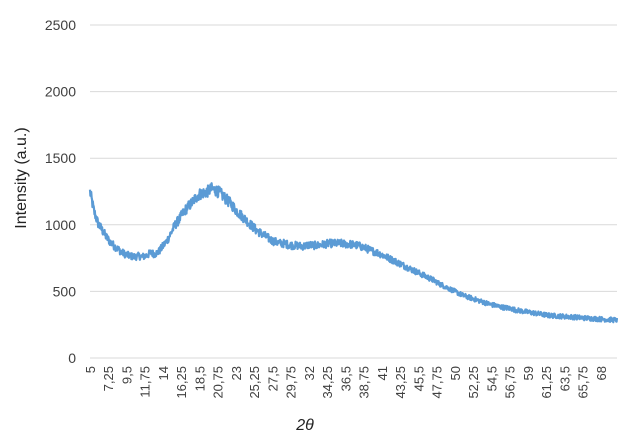 This screenshot has height=435, width=618. I want to click on x-tick-label: 68, so click(601, 373).